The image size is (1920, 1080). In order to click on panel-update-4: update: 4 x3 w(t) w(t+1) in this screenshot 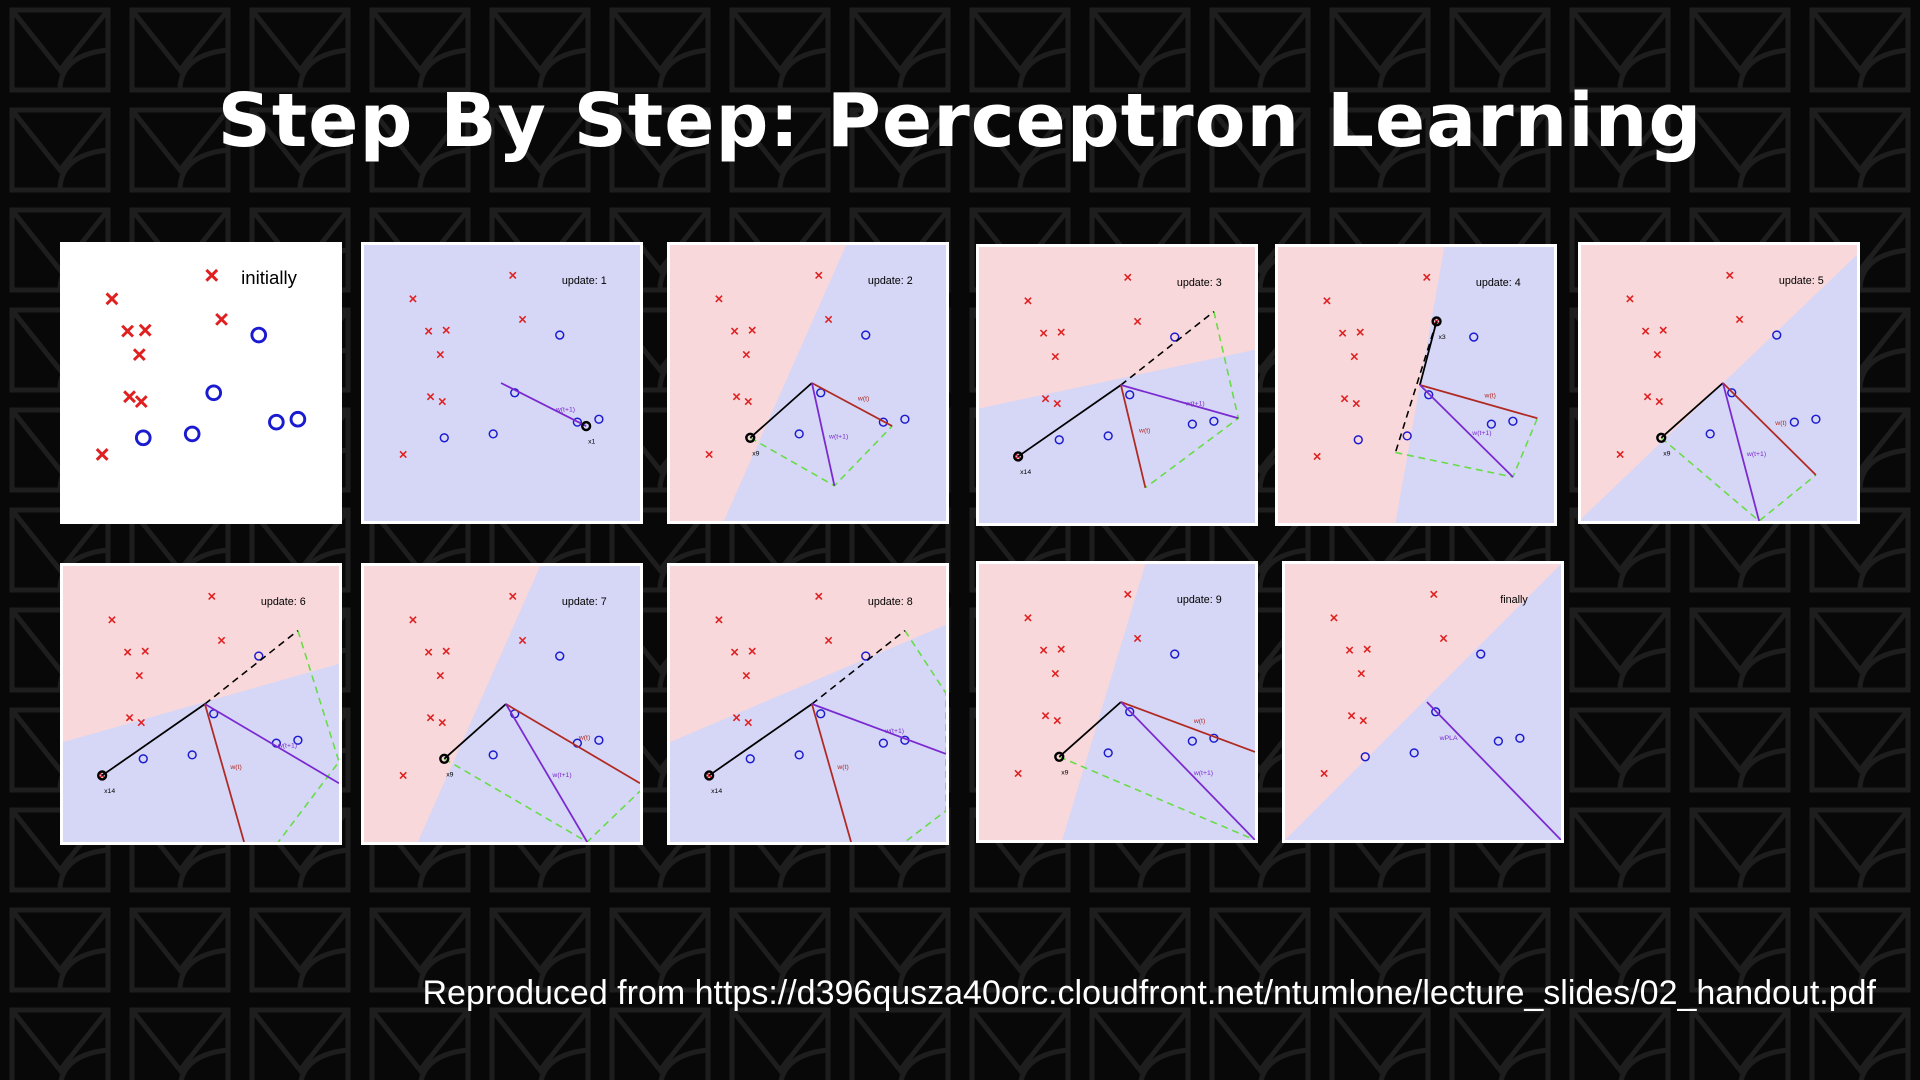, I will do `click(1416, 385)`.